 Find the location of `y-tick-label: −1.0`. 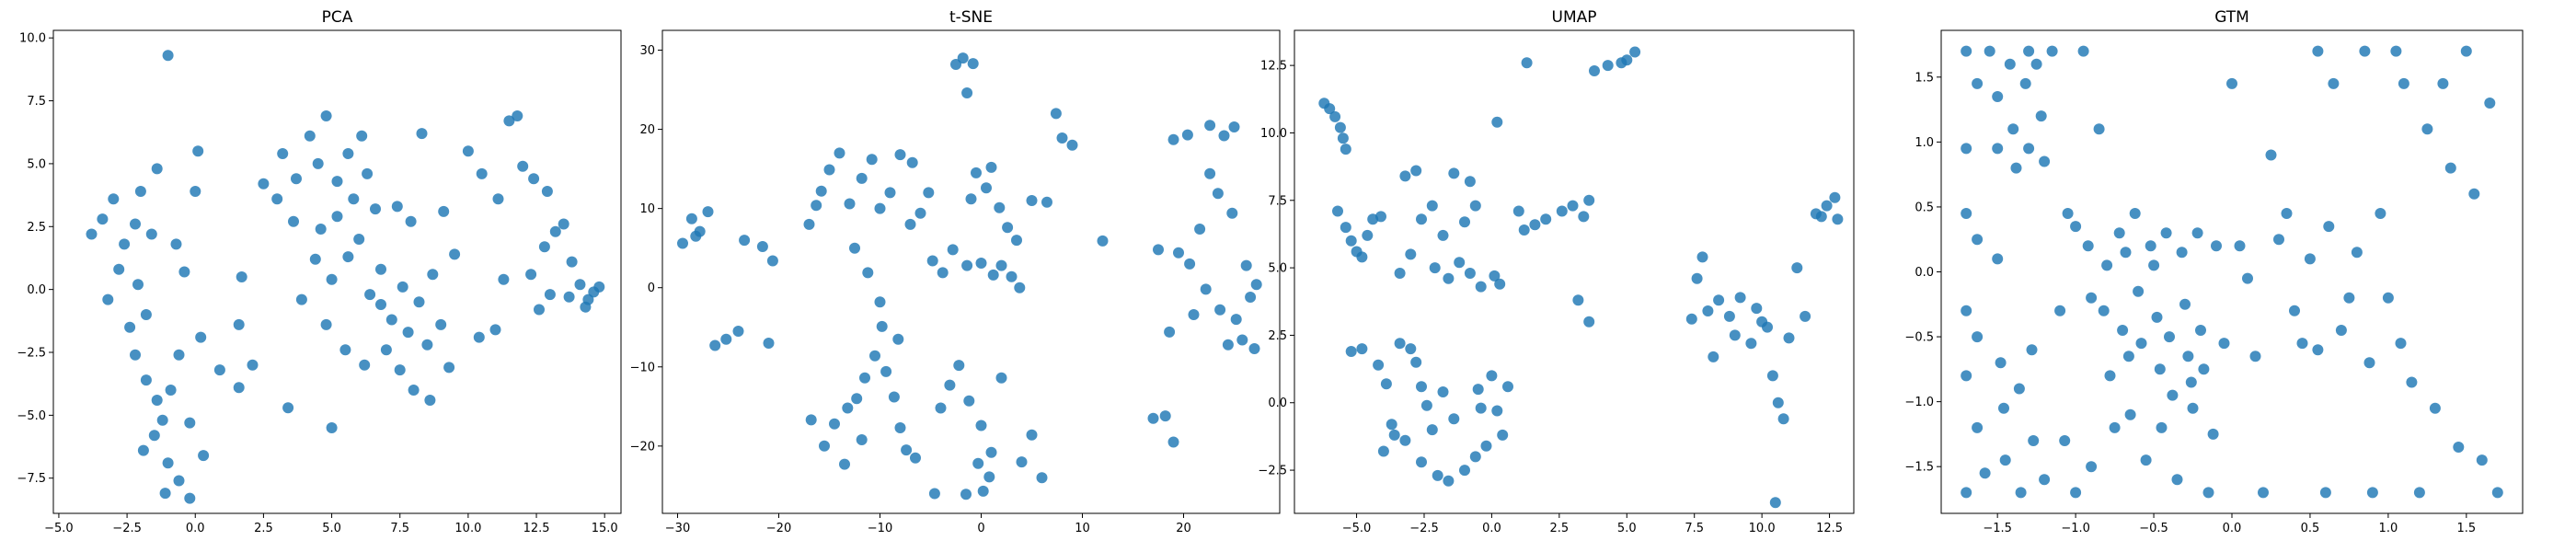

y-tick-label: −1.0 is located at coordinates (1919, 402).